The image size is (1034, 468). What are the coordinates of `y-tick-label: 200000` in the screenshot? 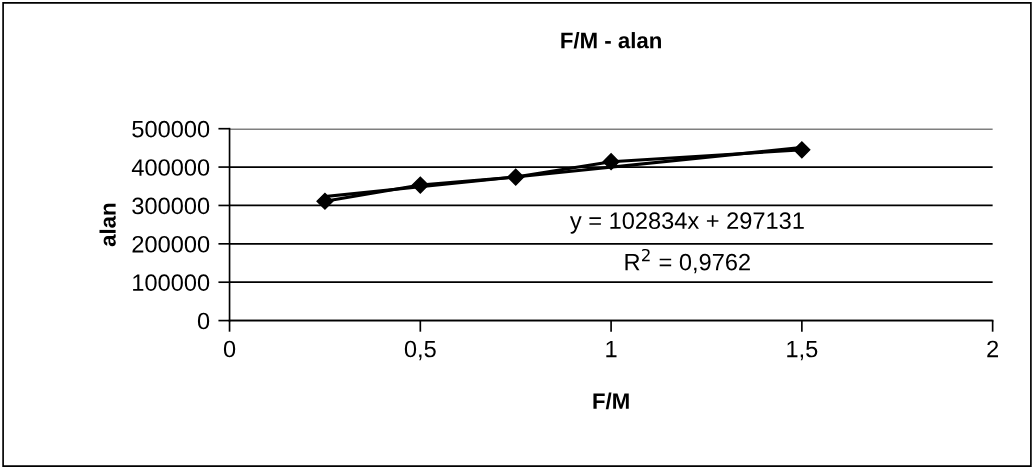 It's located at (171, 244).